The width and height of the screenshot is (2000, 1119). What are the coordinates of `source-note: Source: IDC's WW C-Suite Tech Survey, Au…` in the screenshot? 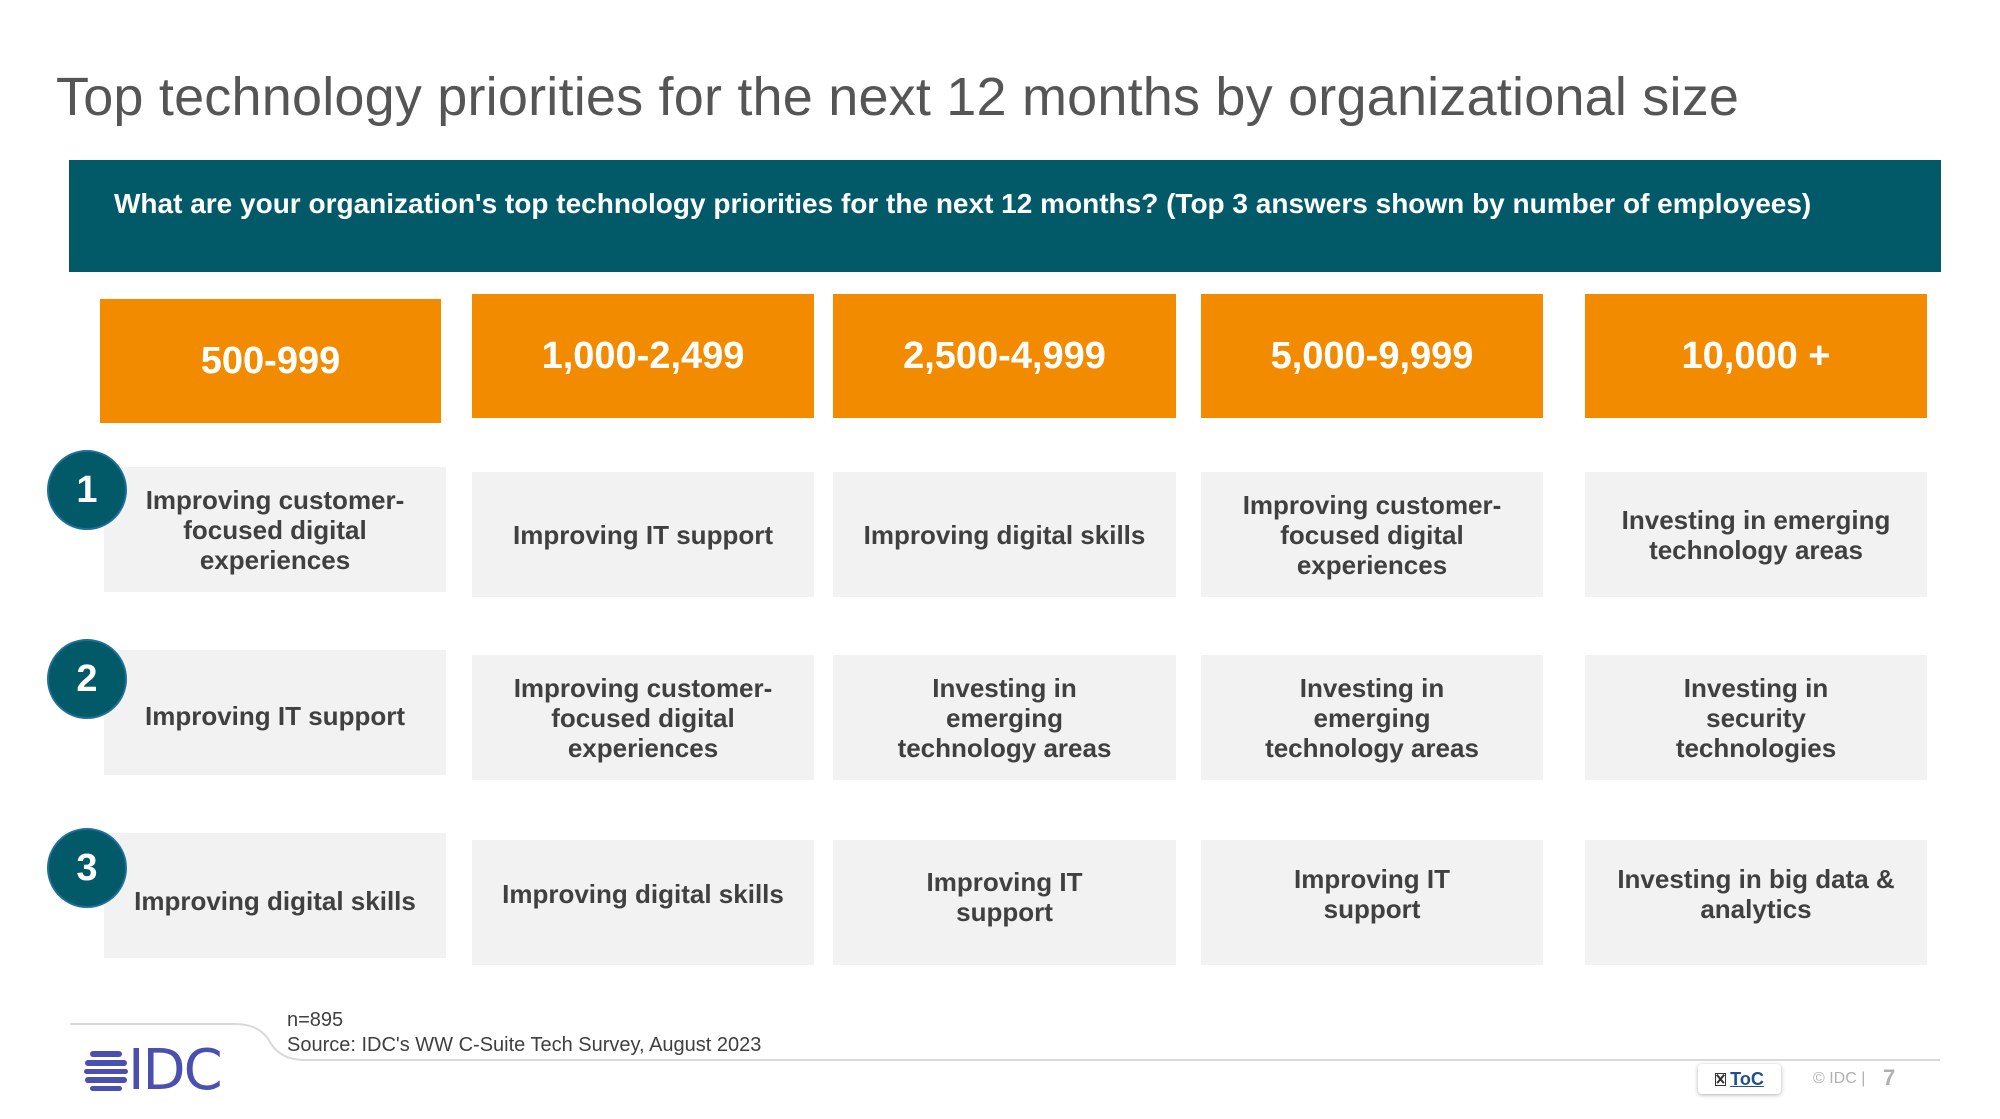 It's located at (524, 1045).